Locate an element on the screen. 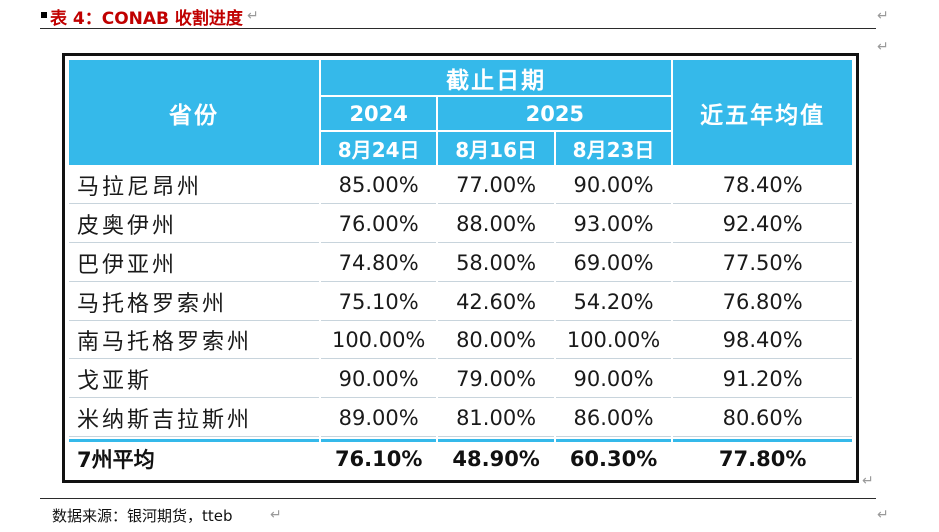 The height and width of the screenshot is (532, 939). average-row: 7州平均 76.10% 48.90% 60.30% 77.80% is located at coordinates (460, 457).